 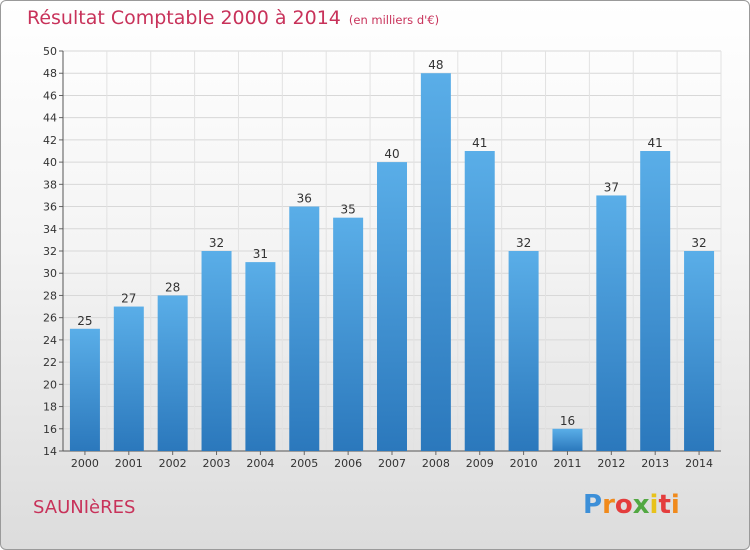 What do you see at coordinates (611, 187) in the screenshot?
I see `data-label: 37` at bounding box center [611, 187].